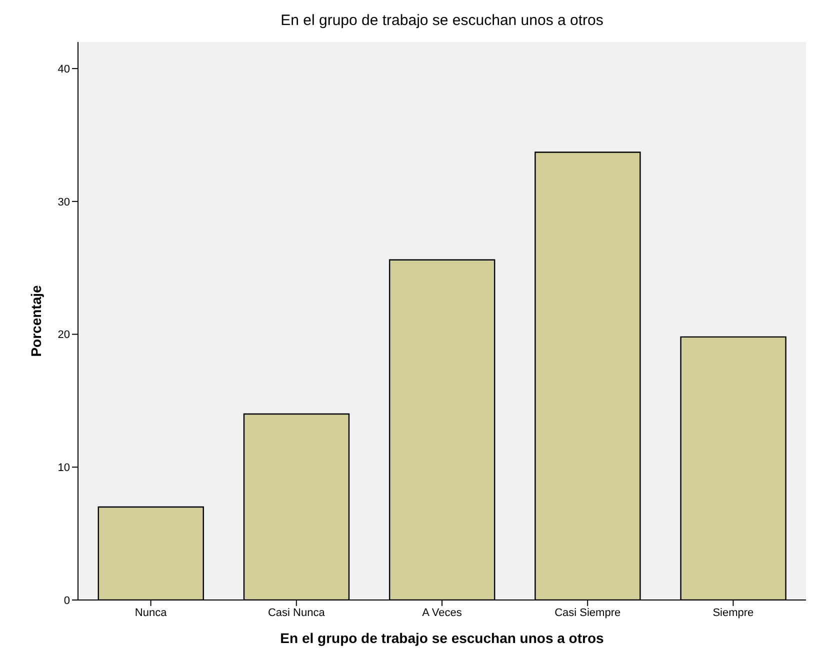 This screenshot has height=660, width=815. What do you see at coordinates (151, 612) in the screenshot?
I see `x-tick-label: Nunca` at bounding box center [151, 612].